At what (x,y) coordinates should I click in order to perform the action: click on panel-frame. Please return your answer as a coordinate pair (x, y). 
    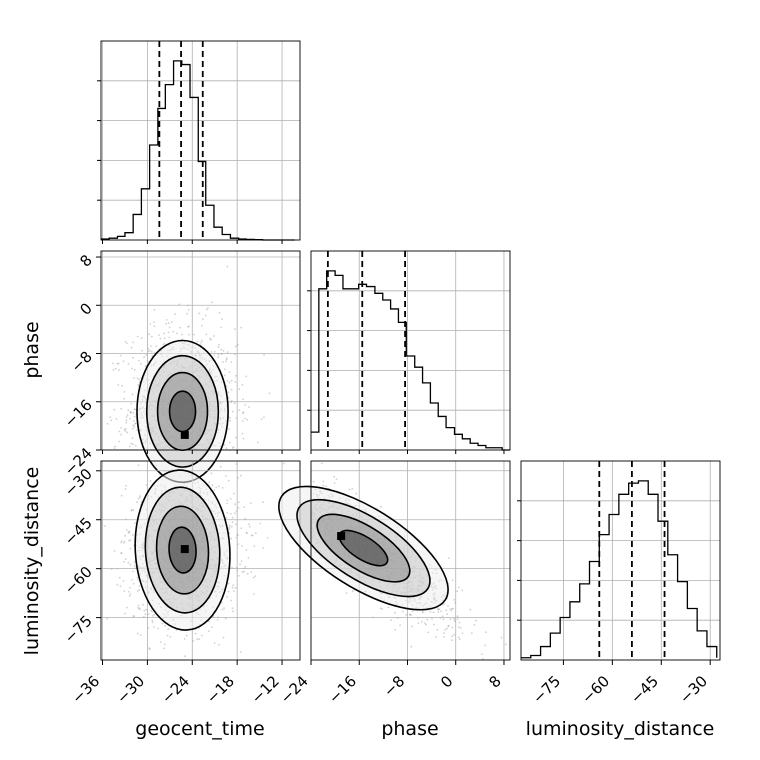
    Looking at the image, I should click on (410, 350).